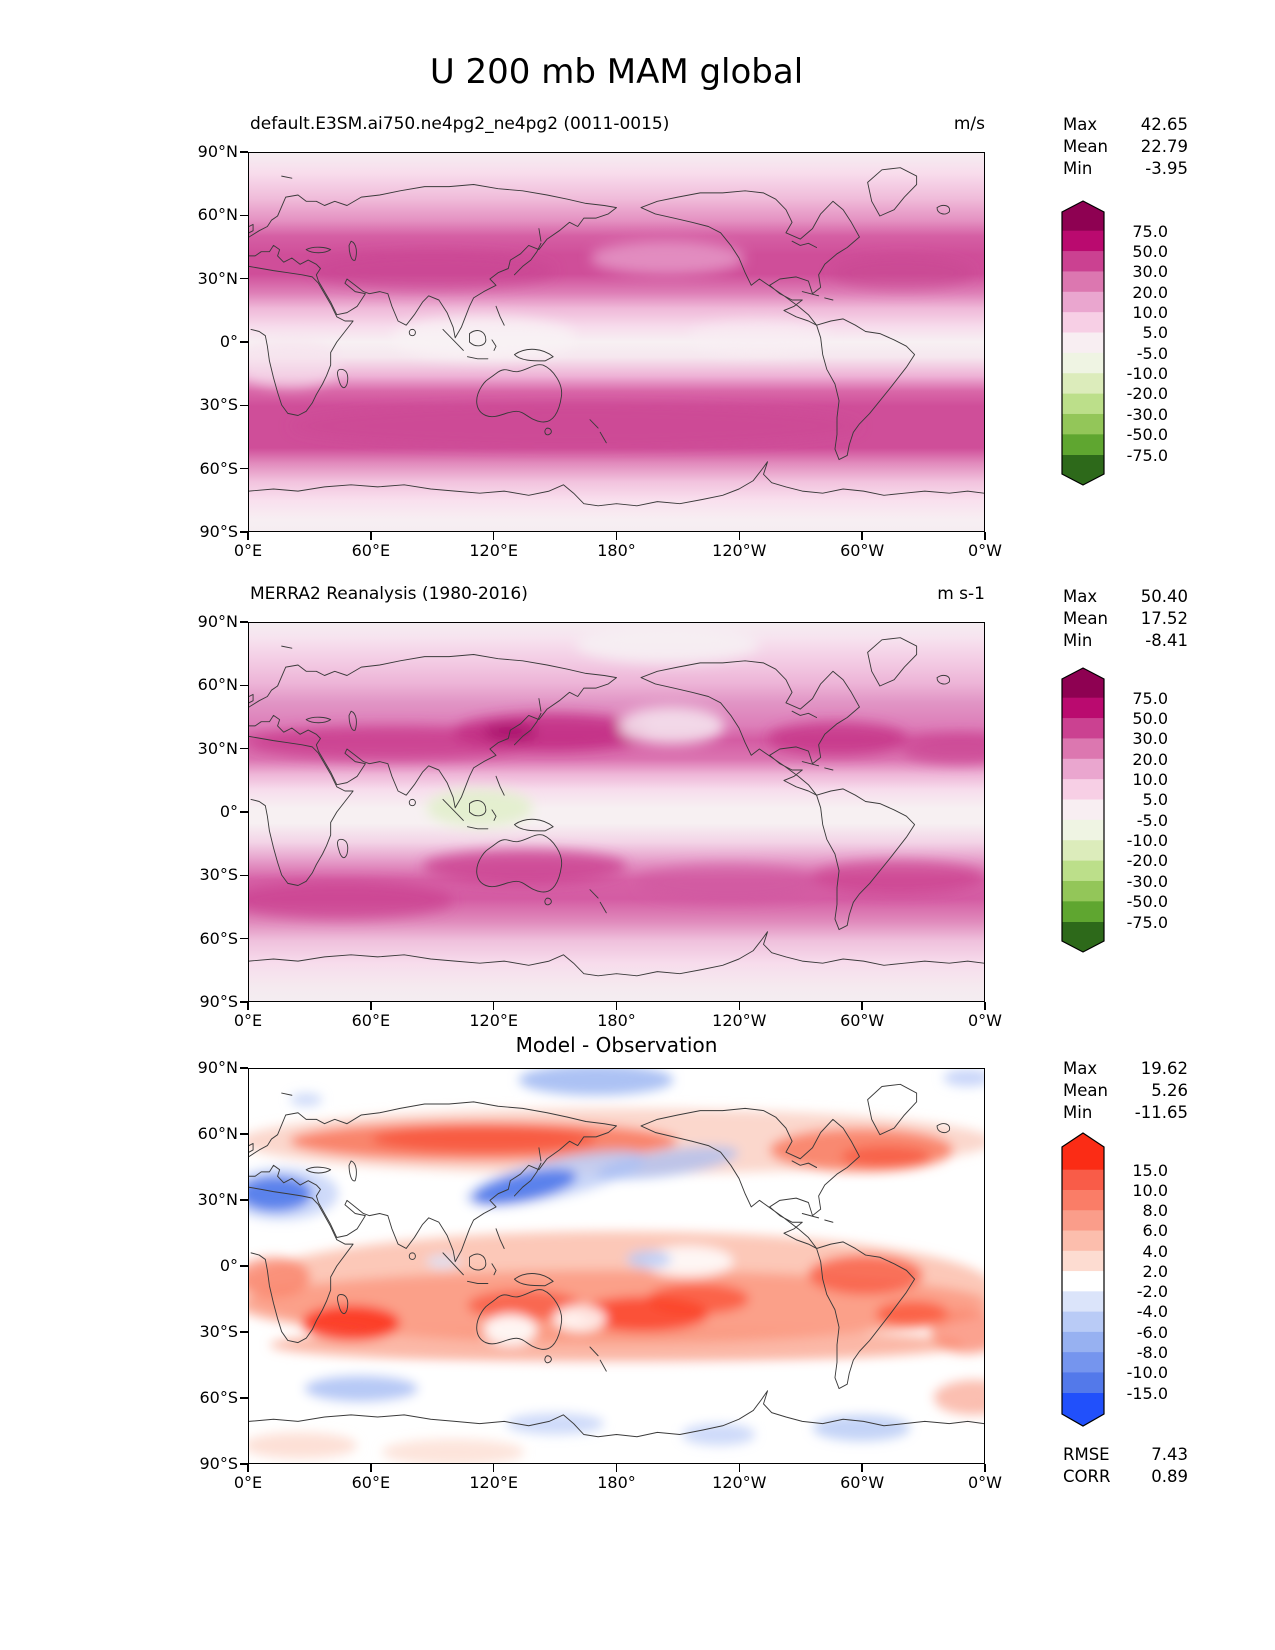 This screenshot has height=1650, width=1275. I want to click on colorbar-level-label: 5.0, so click(1155, 333).